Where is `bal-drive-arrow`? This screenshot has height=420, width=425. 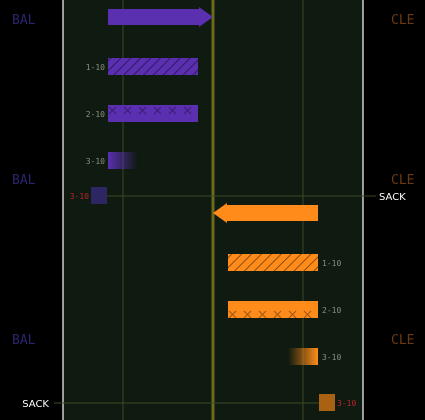 bal-drive-arrow is located at coordinates (160, 17).